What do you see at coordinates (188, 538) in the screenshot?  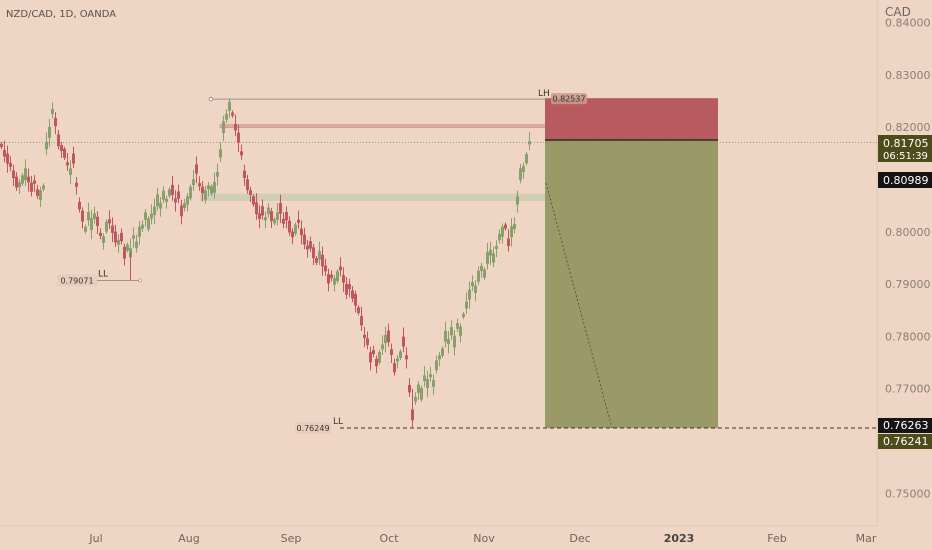 I see `date-tick-label: Aug` at bounding box center [188, 538].